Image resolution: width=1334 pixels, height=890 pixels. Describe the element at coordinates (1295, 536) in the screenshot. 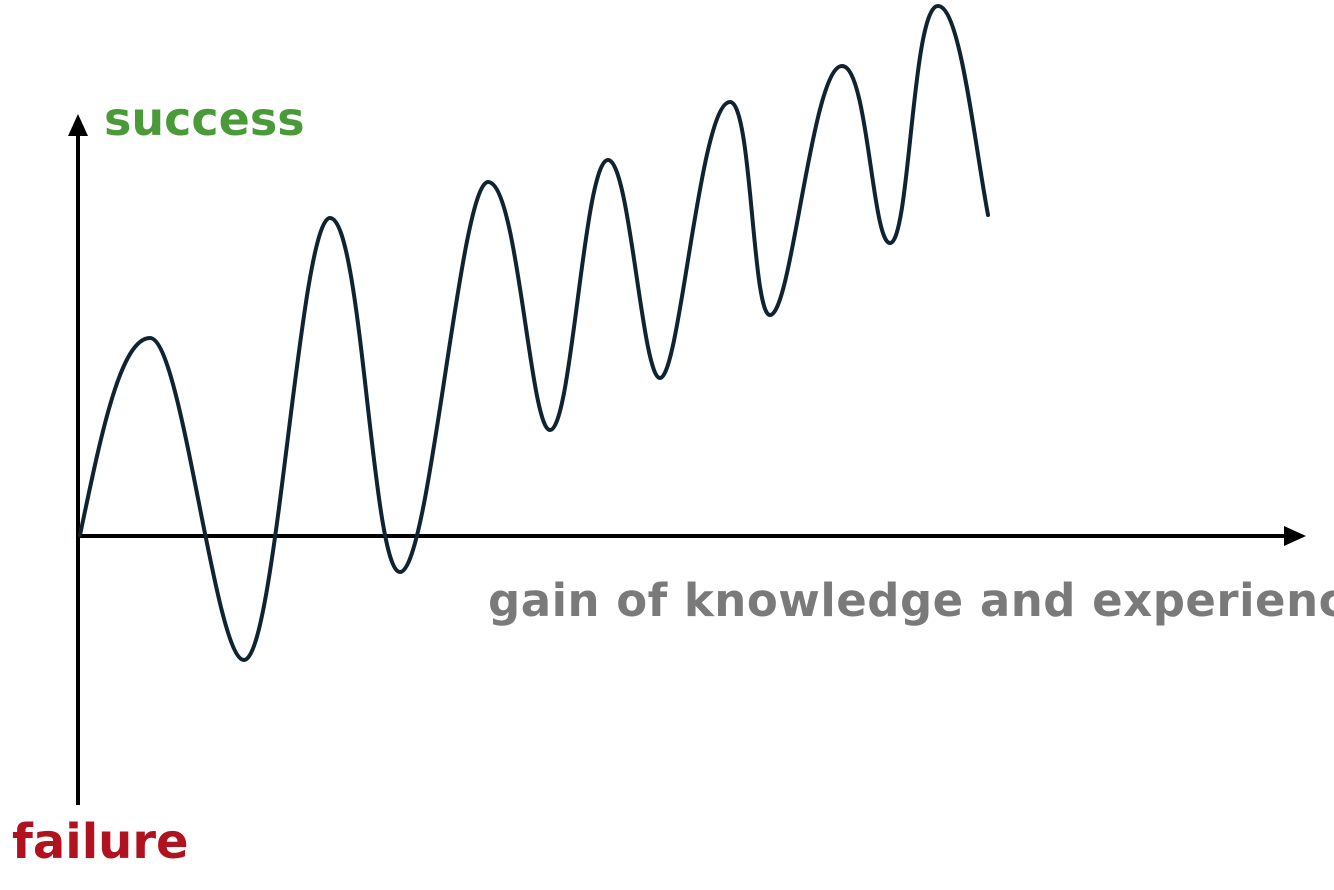

I see `x-axis-arrowhead` at that location.